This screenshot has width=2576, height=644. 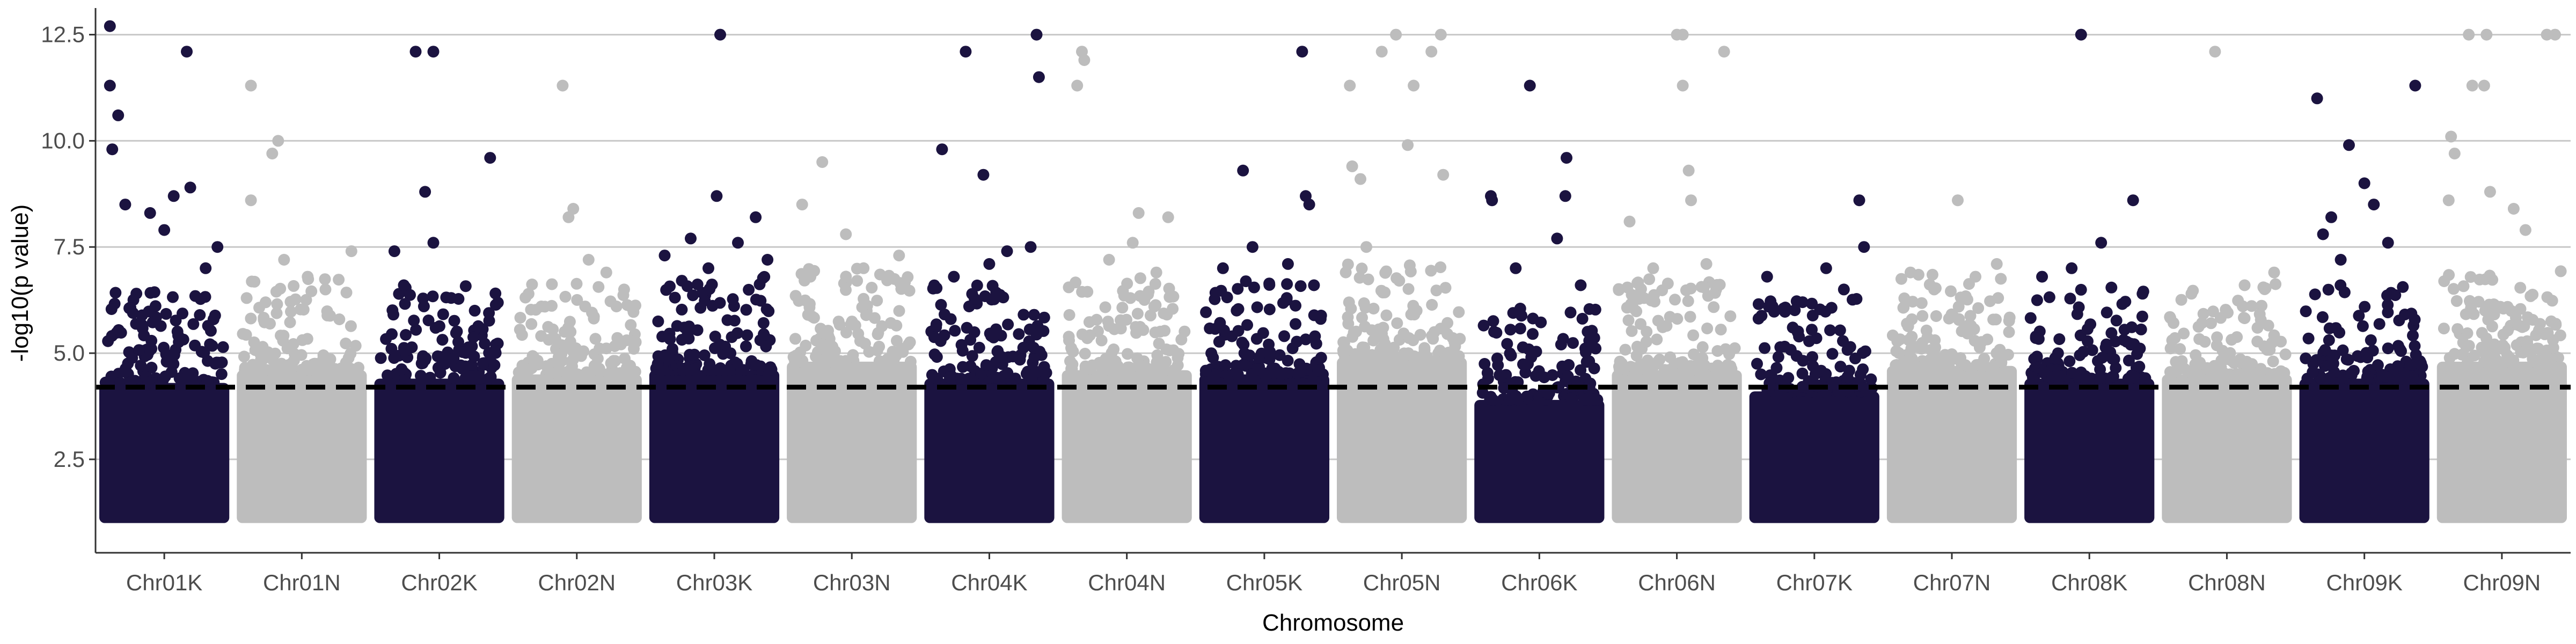 I want to click on y-tick-label: 12.5, so click(x=63, y=34).